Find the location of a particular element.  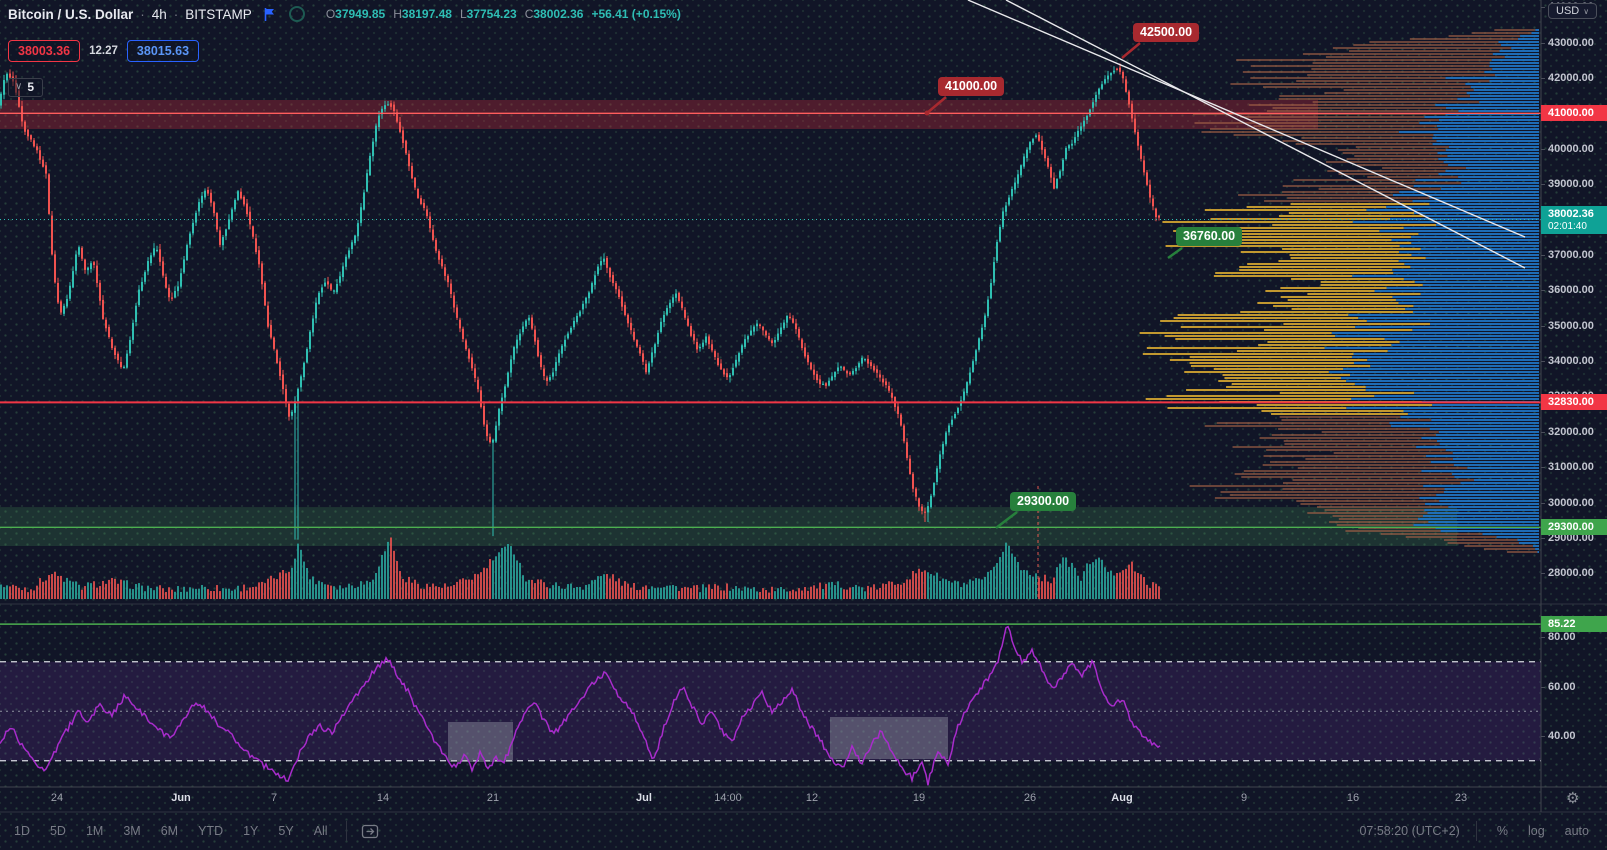

price-axis-highlight-label: 38002.36 02:01:40 is located at coordinates (1574, 220).